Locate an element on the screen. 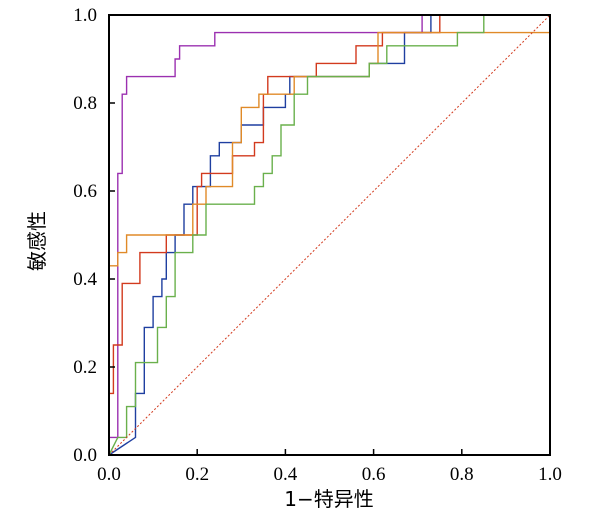  y-axis-title: 敏感性 is located at coordinates (37, 241).